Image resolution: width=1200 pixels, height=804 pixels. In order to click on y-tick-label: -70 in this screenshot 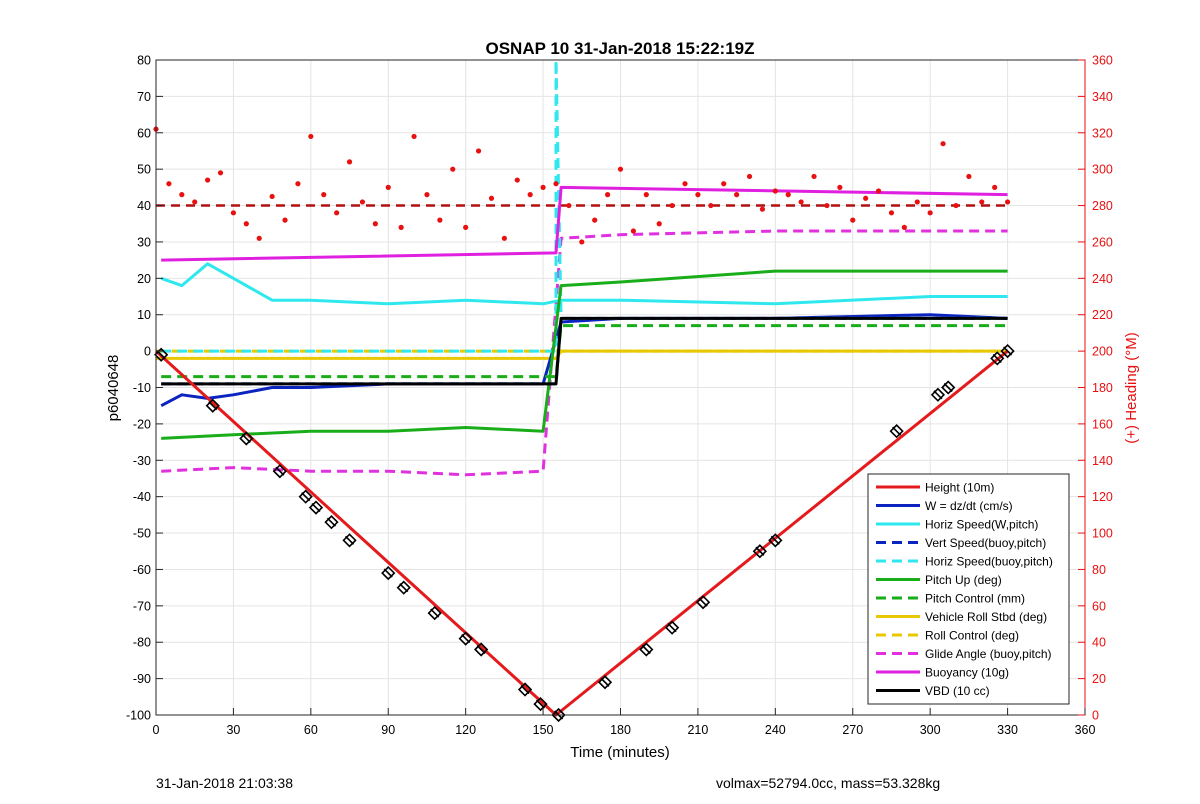, I will do `click(142, 606)`.